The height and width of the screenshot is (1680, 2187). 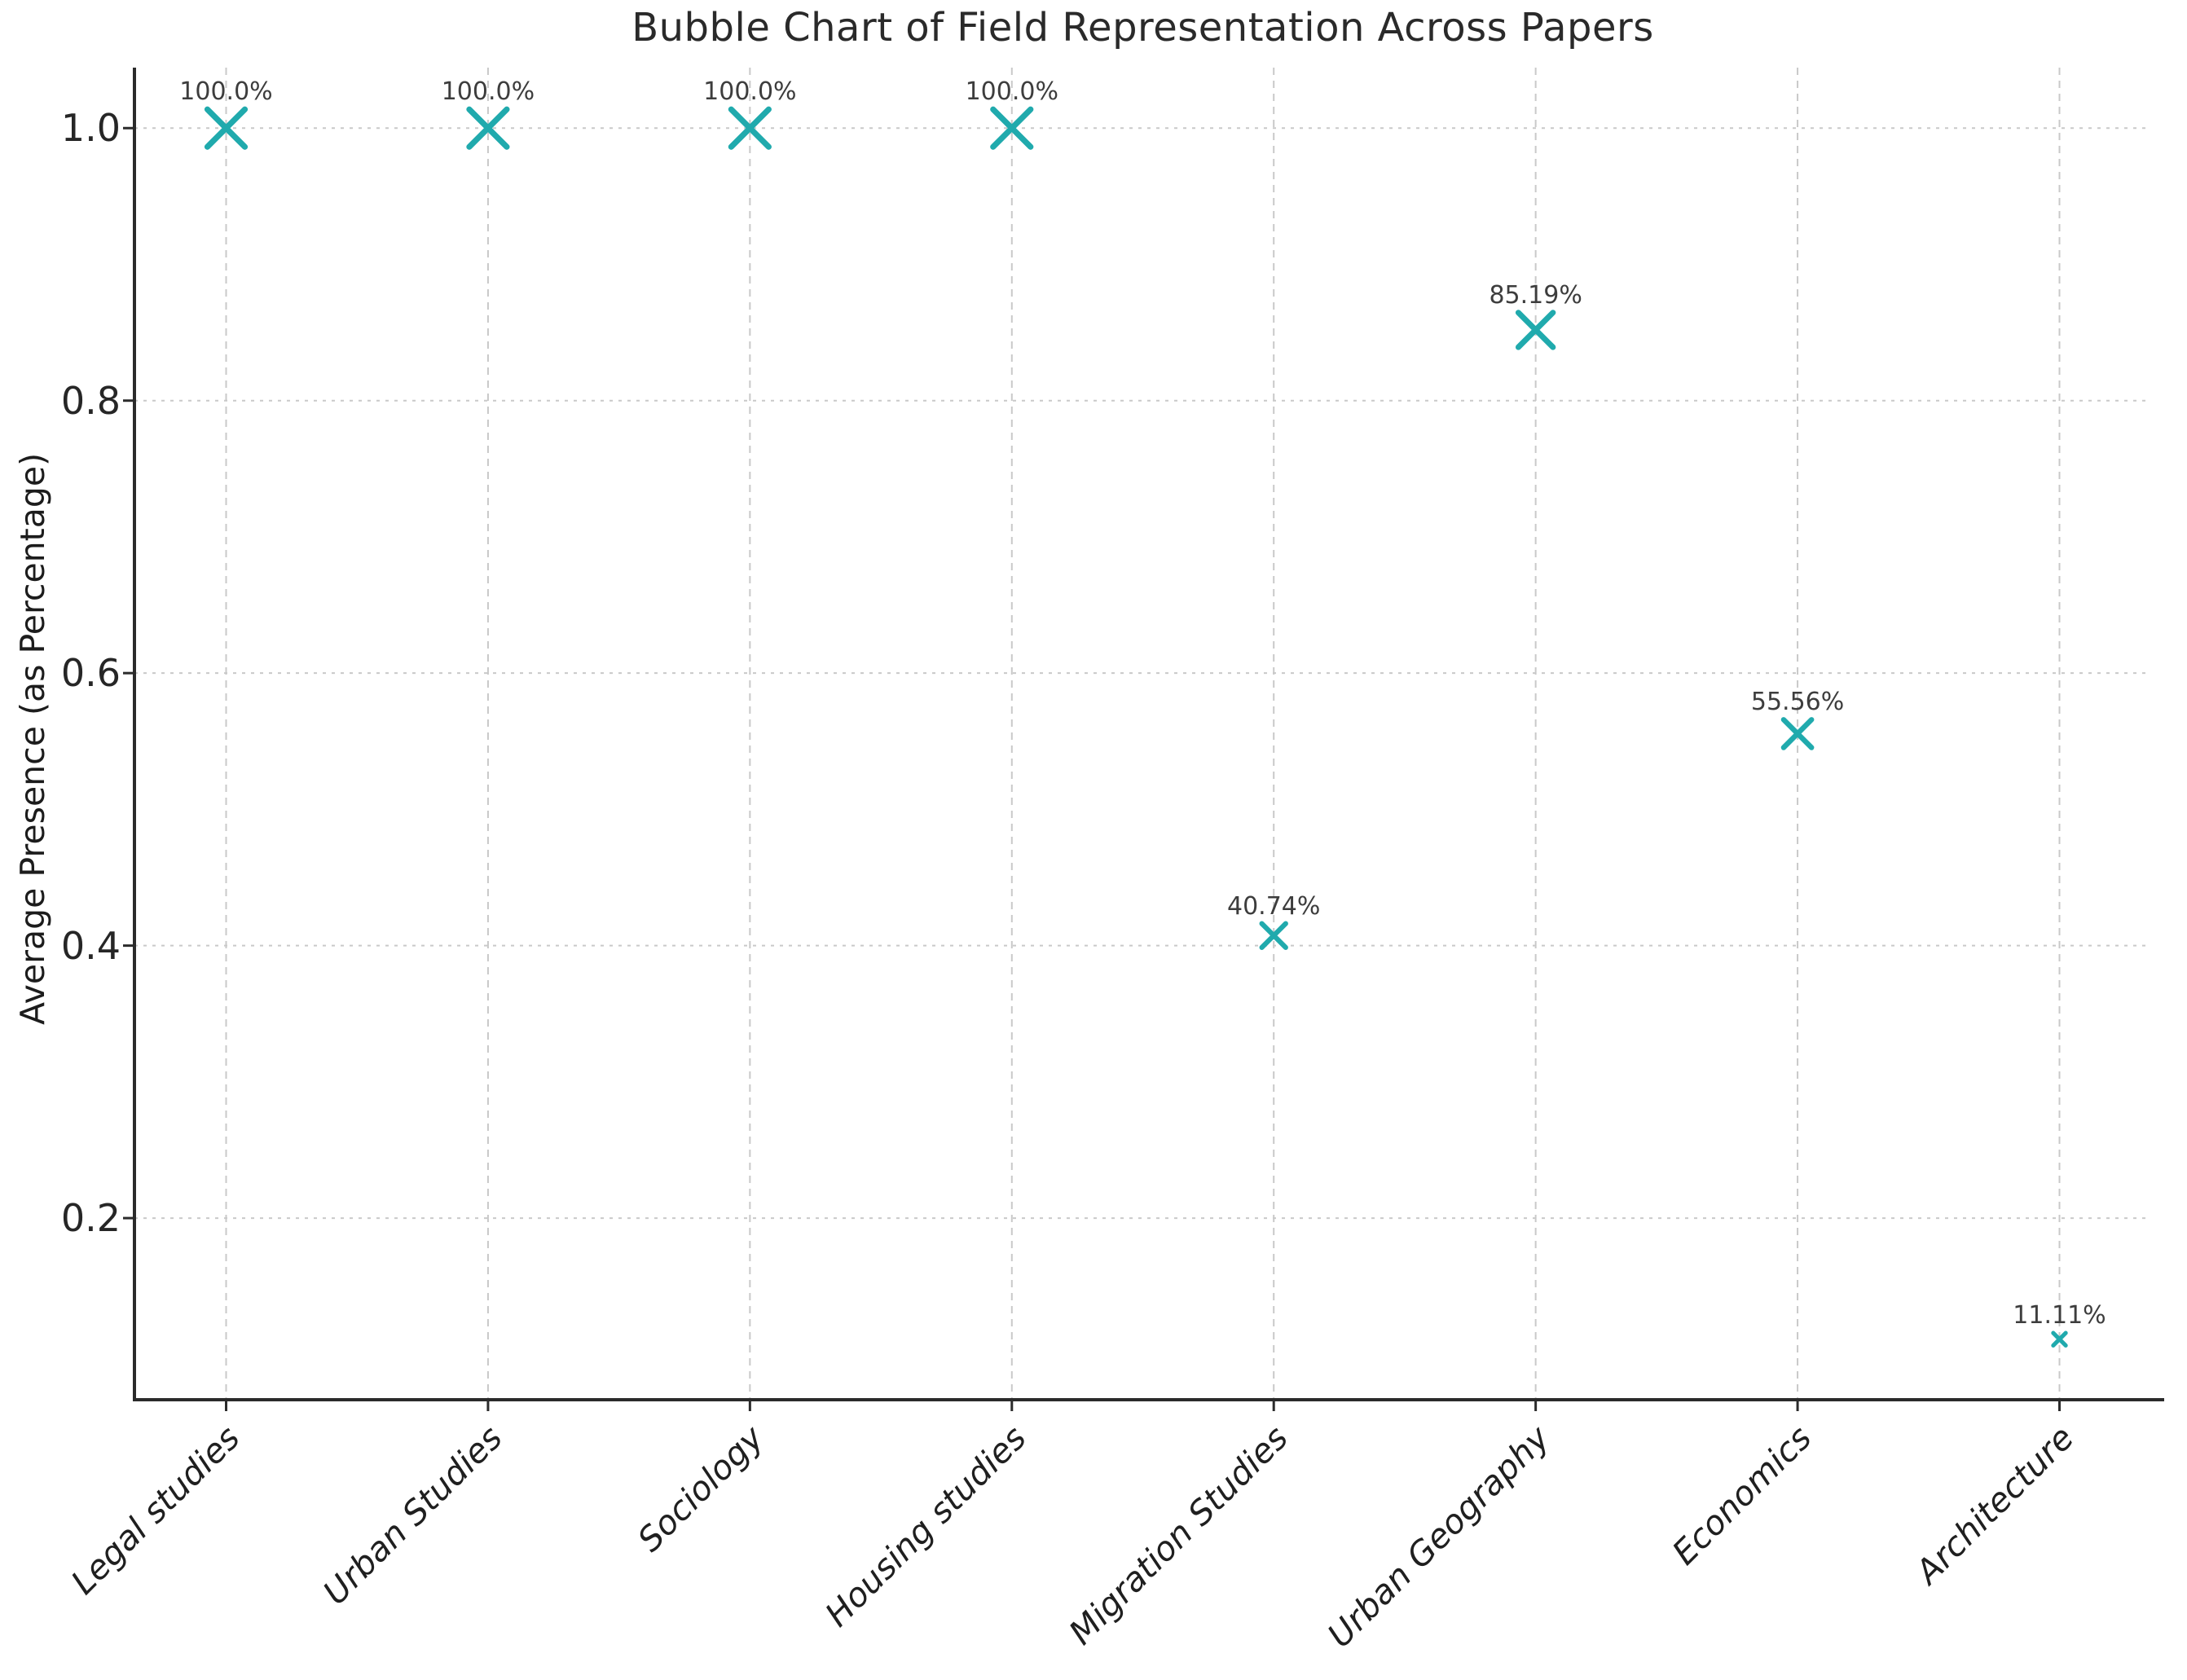 What do you see at coordinates (1274, 906) in the screenshot?
I see `data-point-label: 40.74%` at bounding box center [1274, 906].